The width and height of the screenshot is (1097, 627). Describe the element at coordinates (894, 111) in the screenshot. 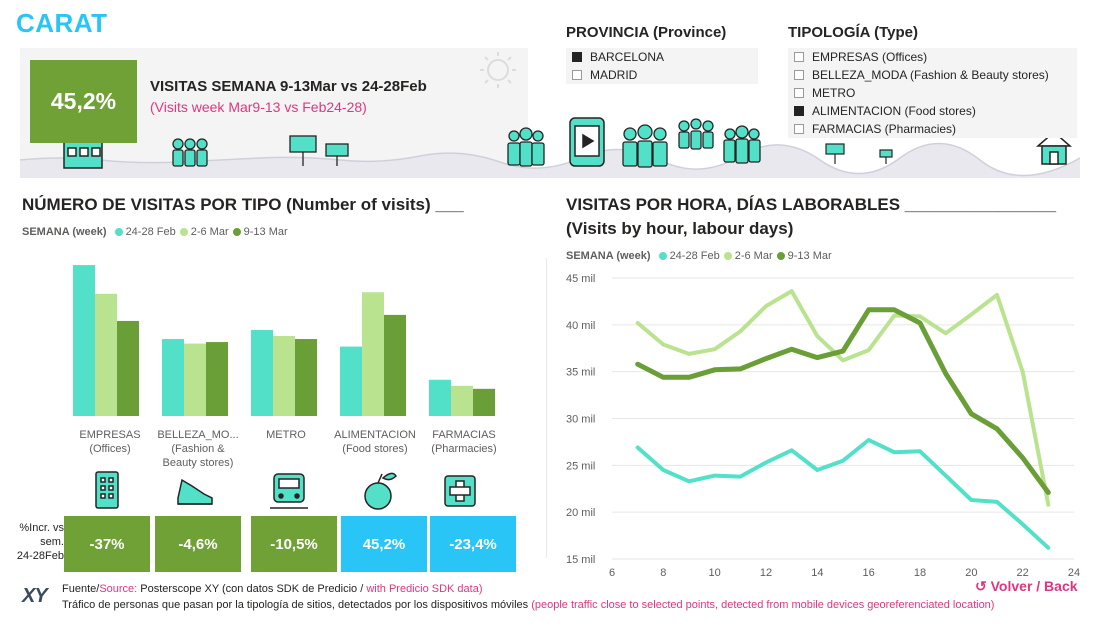

I see `type-option-label: ALIMENTACION (Food stores)` at that location.